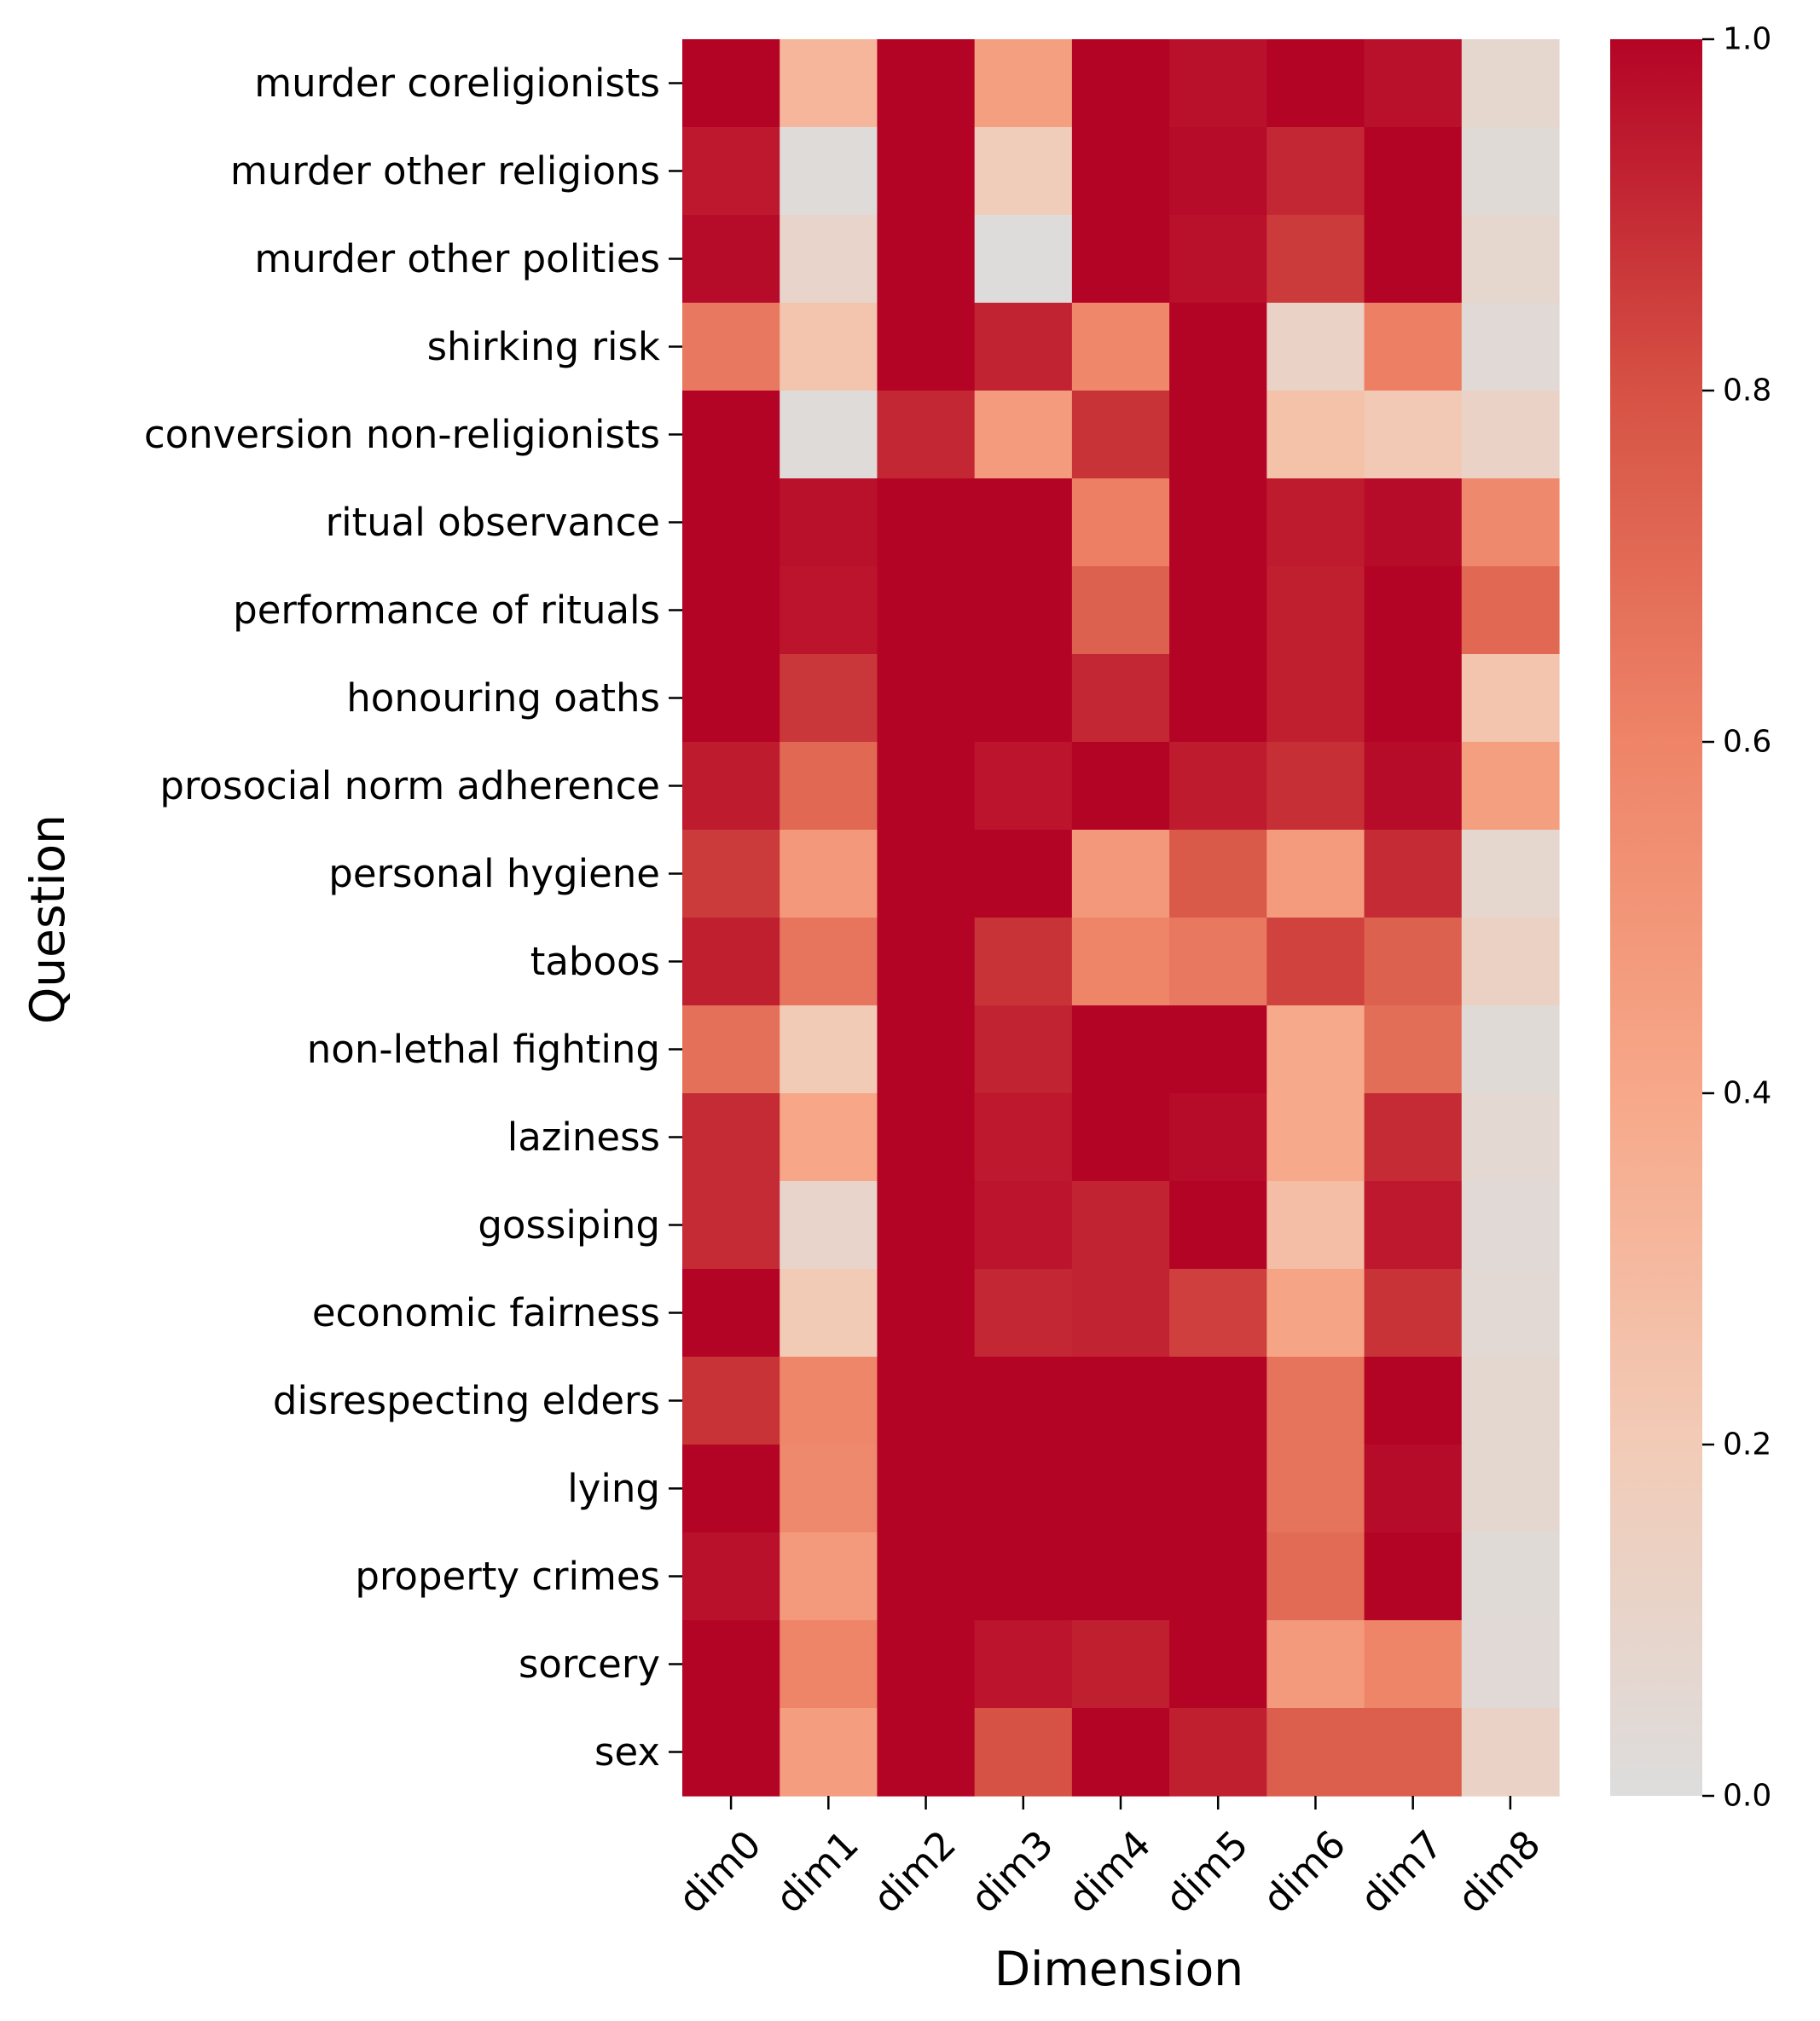 This screenshot has width=1820, height=2021. Describe the element at coordinates (466, 1400) in the screenshot. I see `y-tick-label: disrespecting elders` at that location.